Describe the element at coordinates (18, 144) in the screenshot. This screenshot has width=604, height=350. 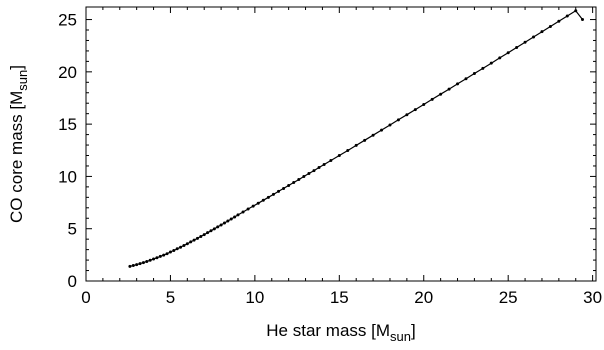
I see `y-axis-title: CO core mass [Msun]` at that location.